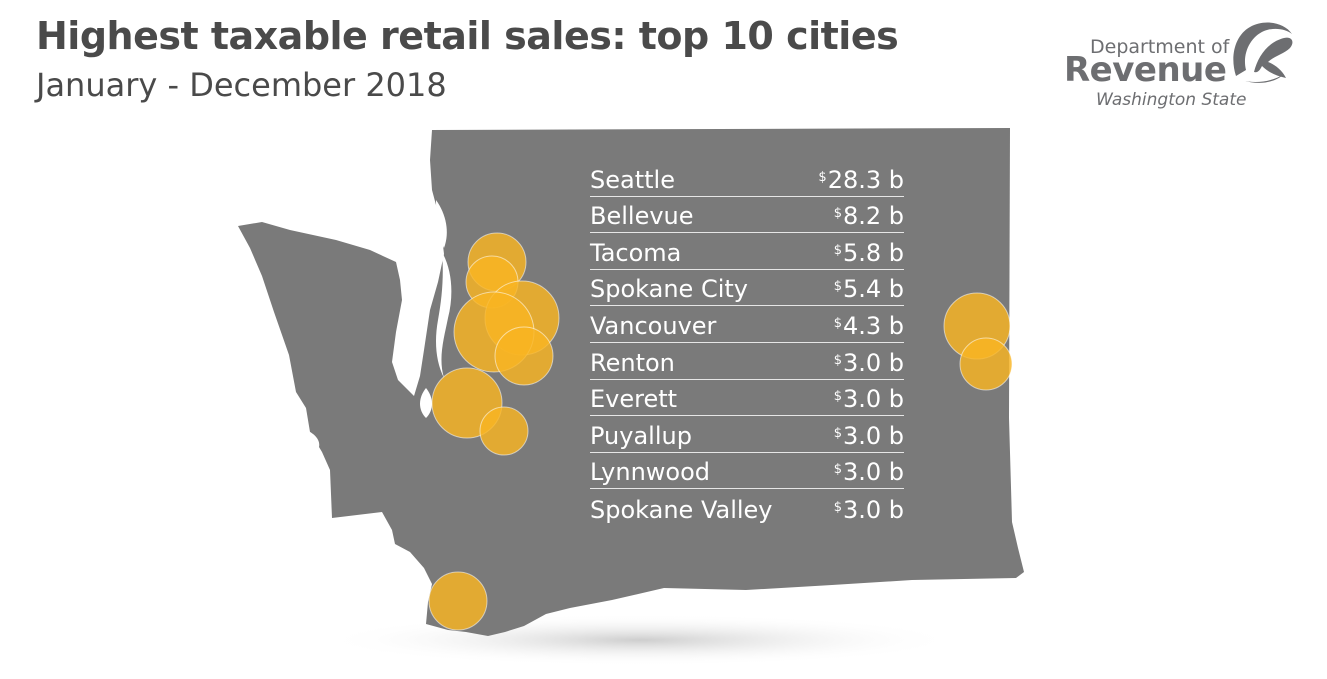 Image resolution: width=1327 pixels, height=679 pixels. I want to click on table-row: Tacoma $5.8 b, so click(747, 251).